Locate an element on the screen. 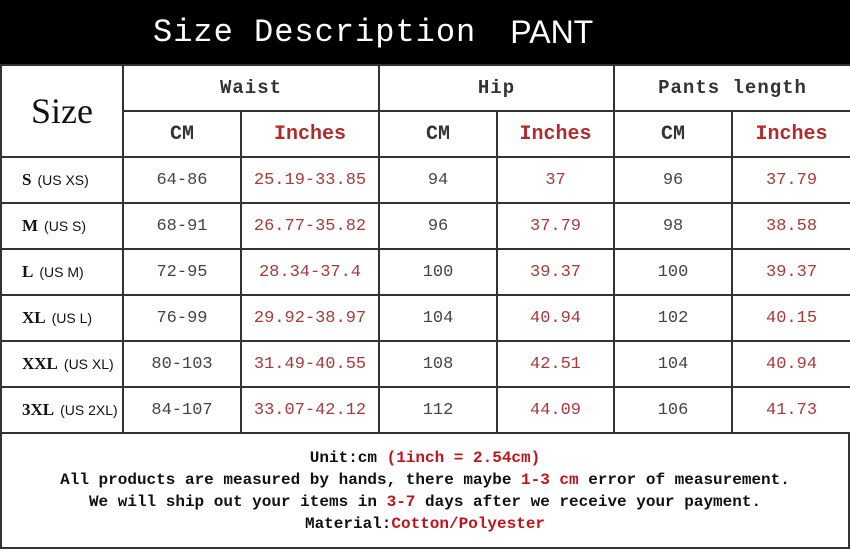 The image size is (850, 555). waist-inches-header: Inches is located at coordinates (310, 134).